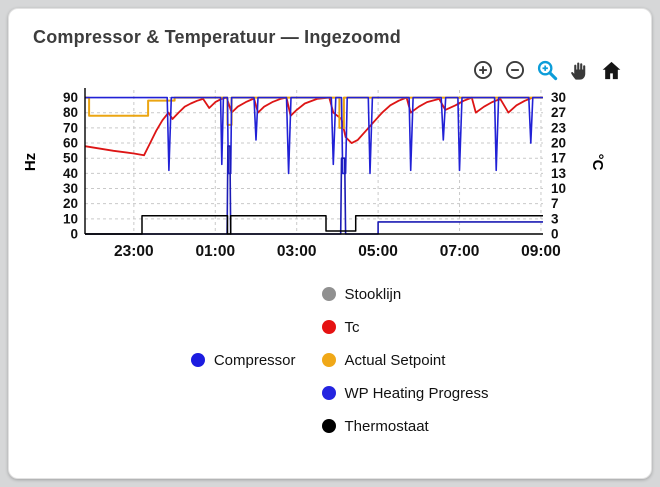  What do you see at coordinates (313, 126) in the screenshot?
I see `series-tc` at bounding box center [313, 126].